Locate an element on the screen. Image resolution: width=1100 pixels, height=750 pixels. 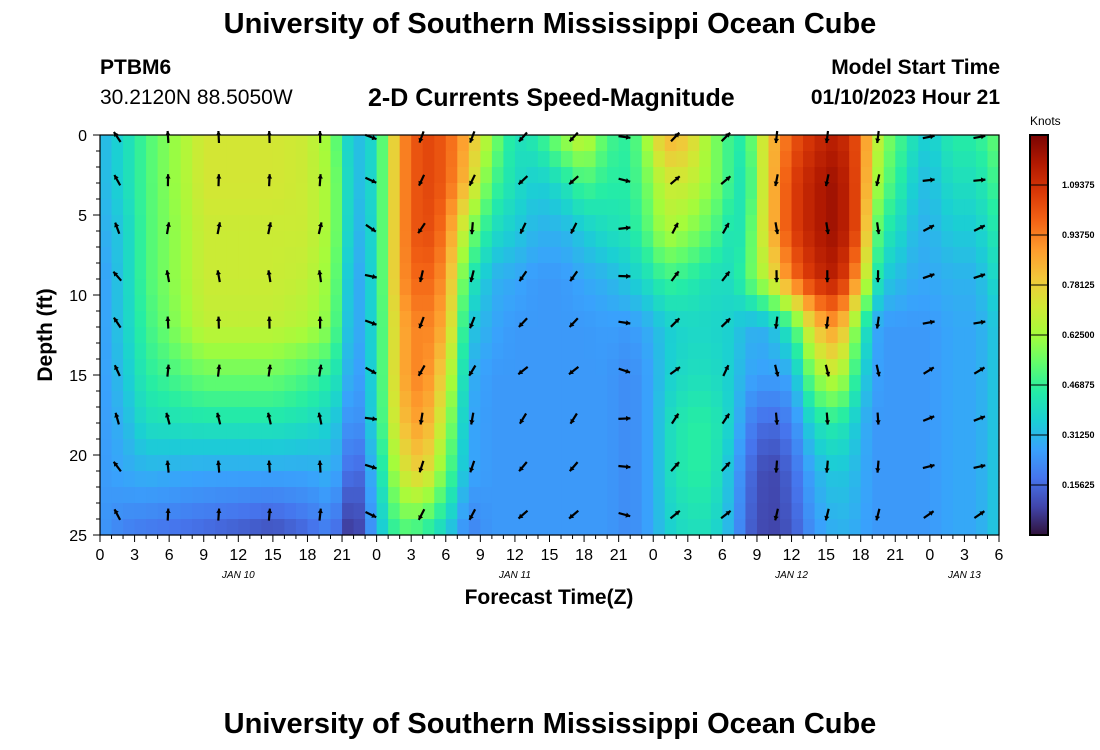
model-start-value: 01/10/2023 Hour 21 is located at coordinates (905, 97).